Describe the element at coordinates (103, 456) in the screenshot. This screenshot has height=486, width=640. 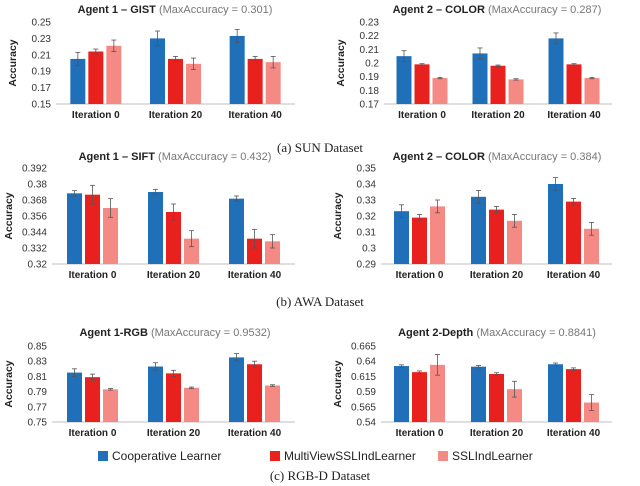
I see `legend-swatch-cooperative` at that location.